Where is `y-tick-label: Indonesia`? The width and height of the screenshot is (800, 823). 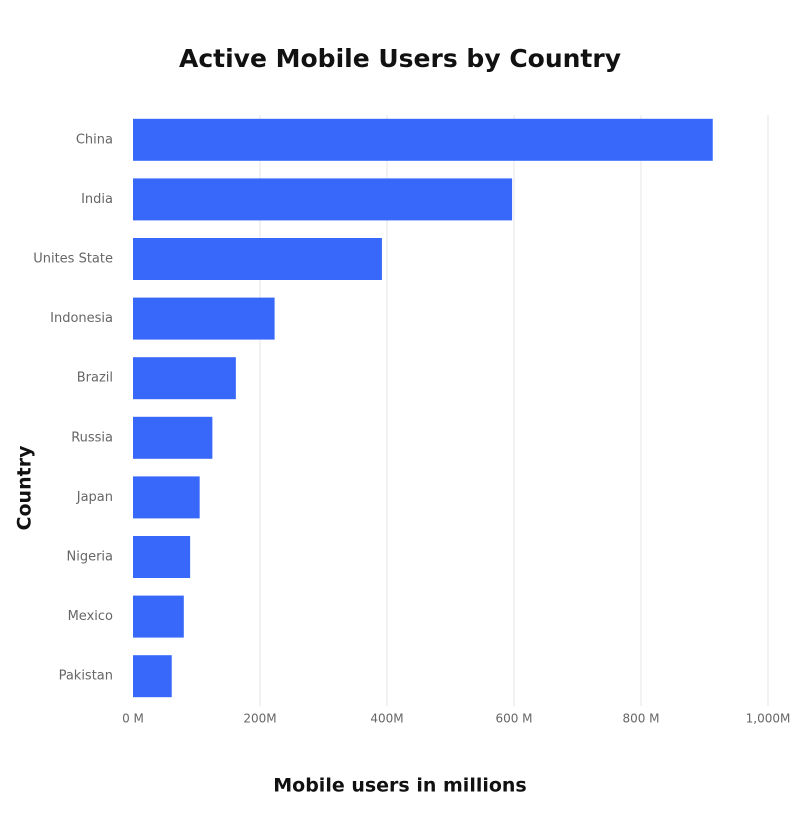 y-tick-label: Indonesia is located at coordinates (81, 318).